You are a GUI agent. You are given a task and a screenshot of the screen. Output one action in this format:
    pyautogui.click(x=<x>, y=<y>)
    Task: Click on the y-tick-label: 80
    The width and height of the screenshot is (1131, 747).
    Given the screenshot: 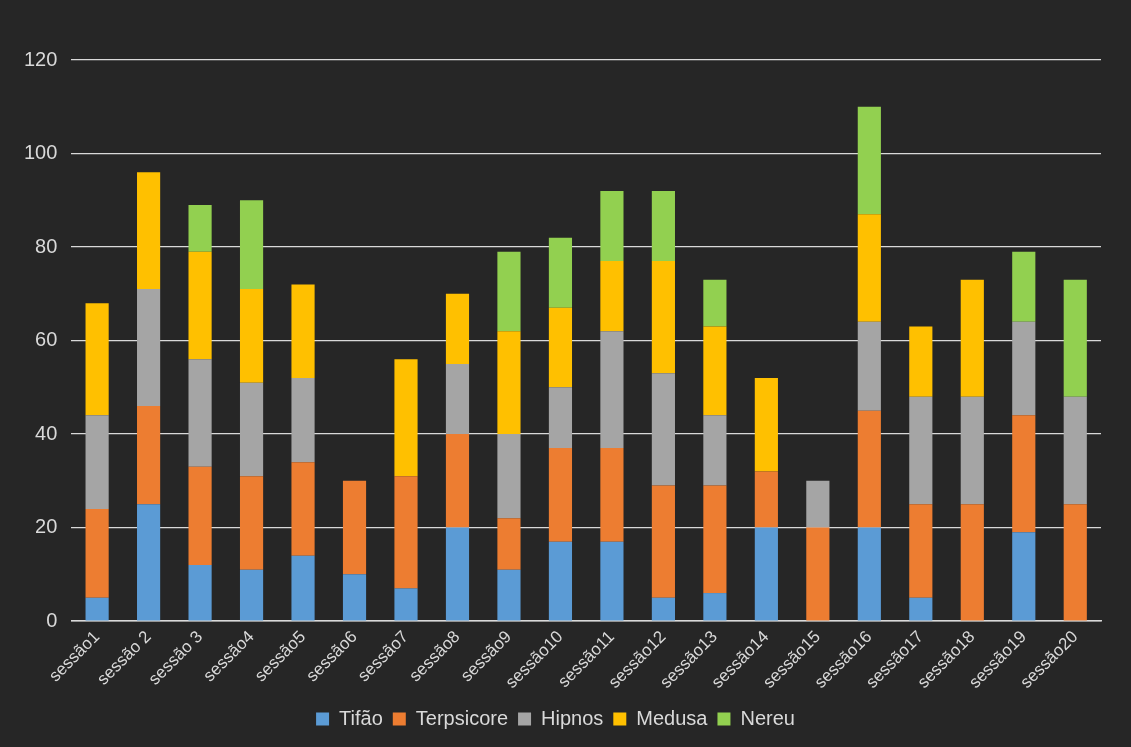 What is the action you would take?
    pyautogui.click(x=46, y=245)
    